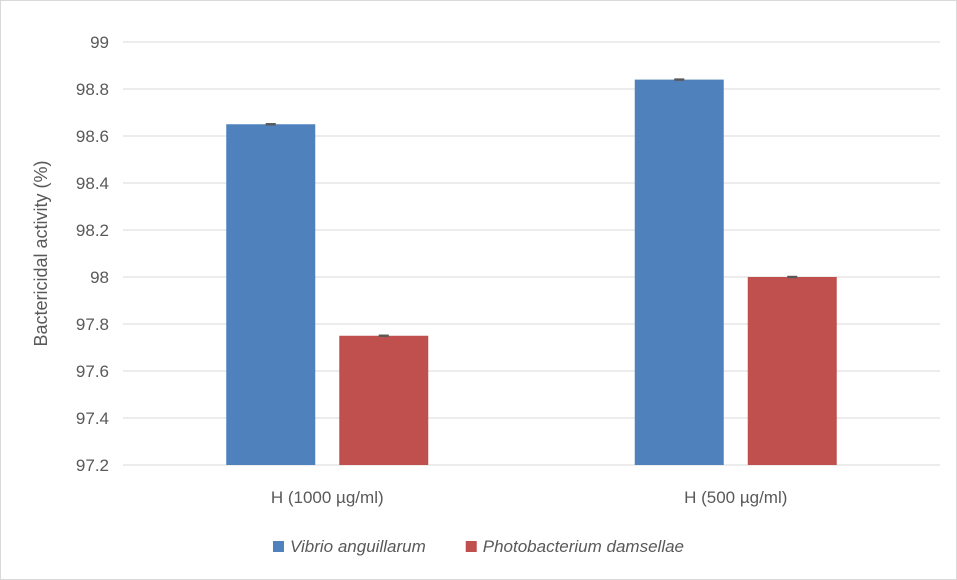  Describe the element at coordinates (92, 230) in the screenshot. I see `y-tick-label: 98.2` at that location.